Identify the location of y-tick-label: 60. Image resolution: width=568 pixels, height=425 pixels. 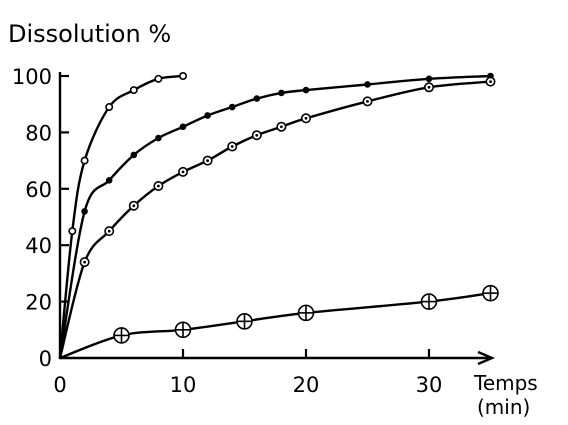
(38, 190).